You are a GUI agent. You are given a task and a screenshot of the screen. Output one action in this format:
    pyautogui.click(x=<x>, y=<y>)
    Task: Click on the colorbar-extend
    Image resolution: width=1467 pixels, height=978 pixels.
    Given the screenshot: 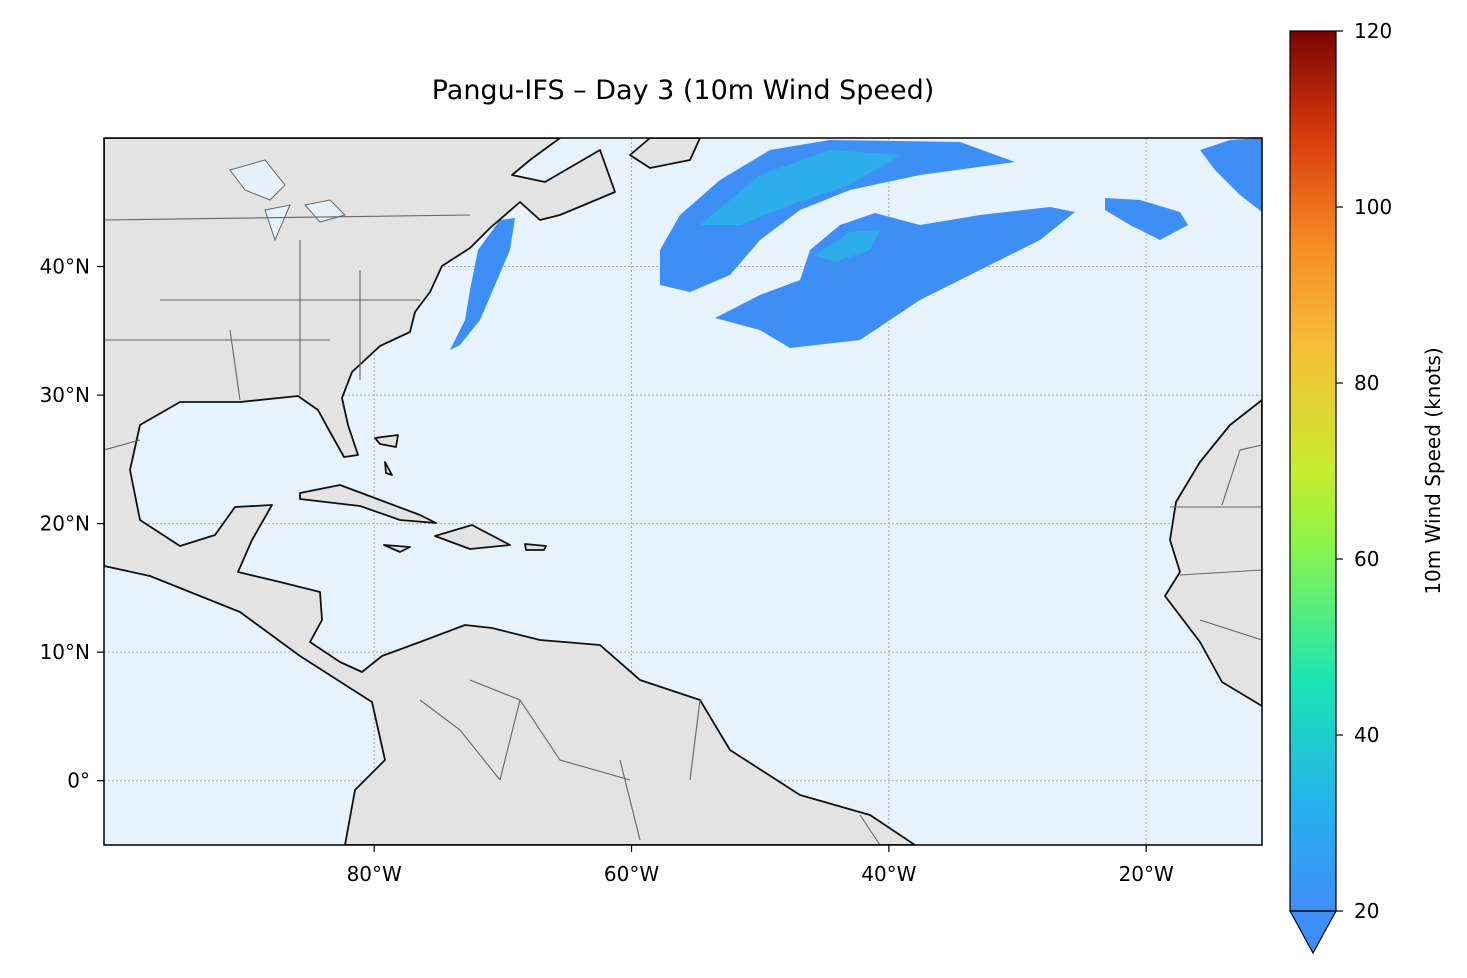 What is the action you would take?
    pyautogui.click(x=1313, y=932)
    